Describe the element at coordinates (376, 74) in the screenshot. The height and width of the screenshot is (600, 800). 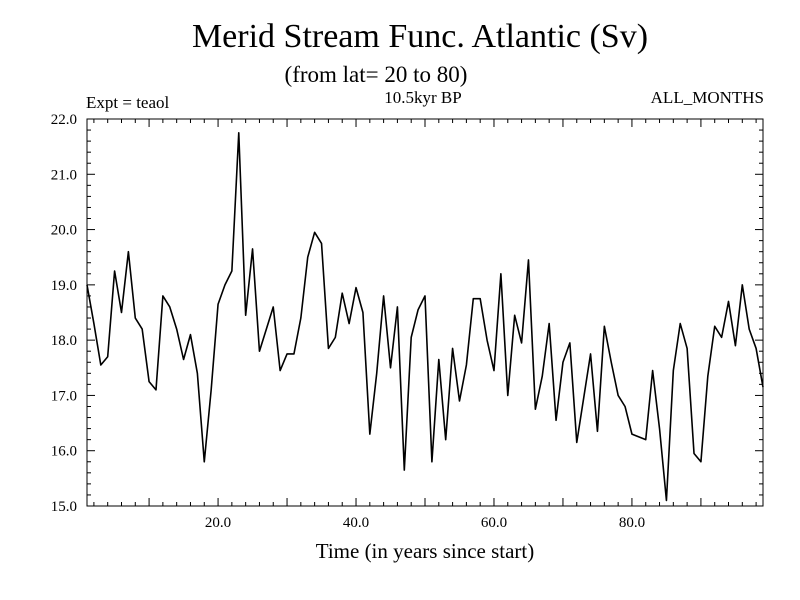
I see `chart-subtitle: (from lat= 20 to 80)` at that location.